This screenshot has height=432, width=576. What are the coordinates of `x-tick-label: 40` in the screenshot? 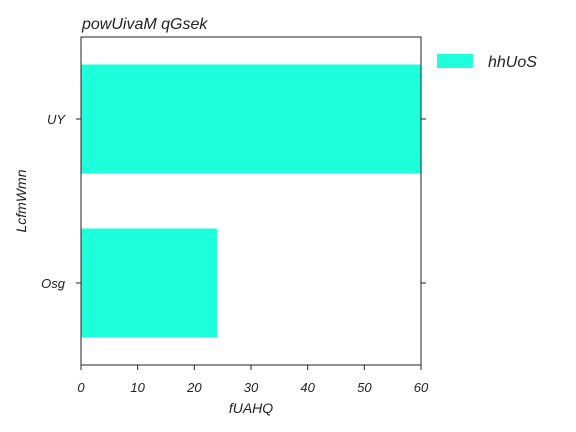 It's located at (307, 387).